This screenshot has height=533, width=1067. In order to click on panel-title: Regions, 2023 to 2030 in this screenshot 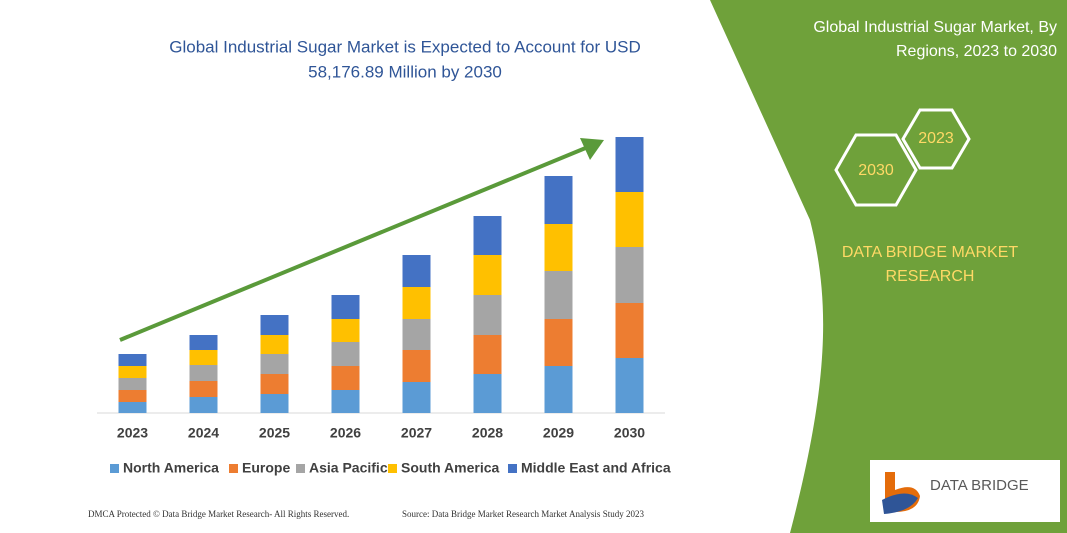, I will do `click(976, 51)`.